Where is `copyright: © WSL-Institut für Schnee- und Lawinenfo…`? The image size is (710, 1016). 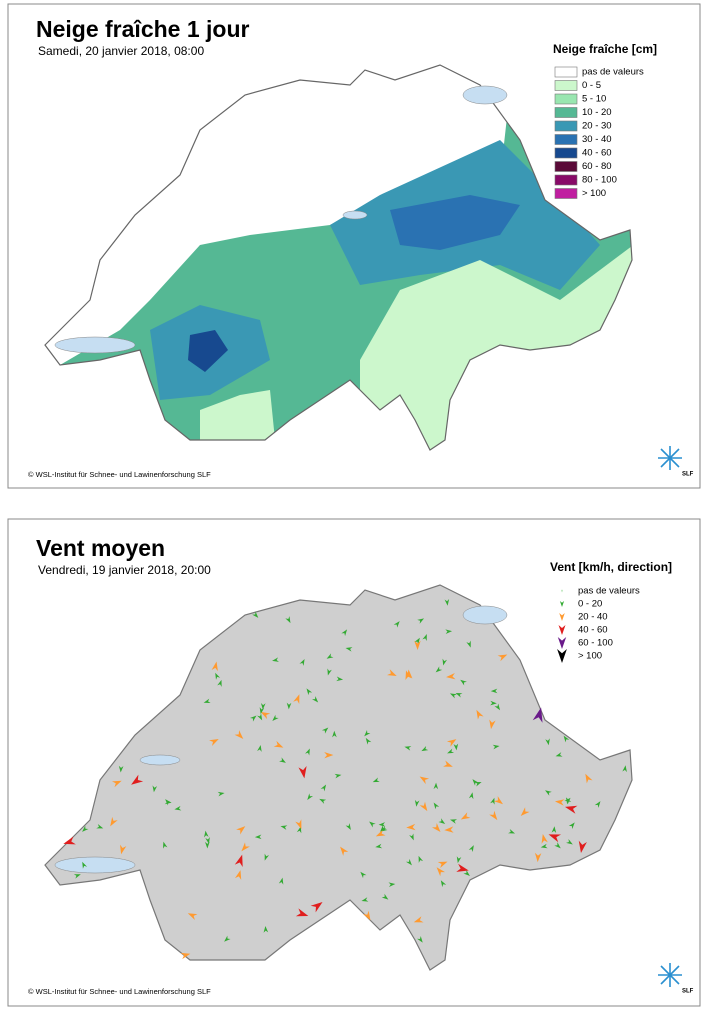 copyright: © WSL-Institut für Schnee- und Lawinenfo… is located at coordinates (119, 474).